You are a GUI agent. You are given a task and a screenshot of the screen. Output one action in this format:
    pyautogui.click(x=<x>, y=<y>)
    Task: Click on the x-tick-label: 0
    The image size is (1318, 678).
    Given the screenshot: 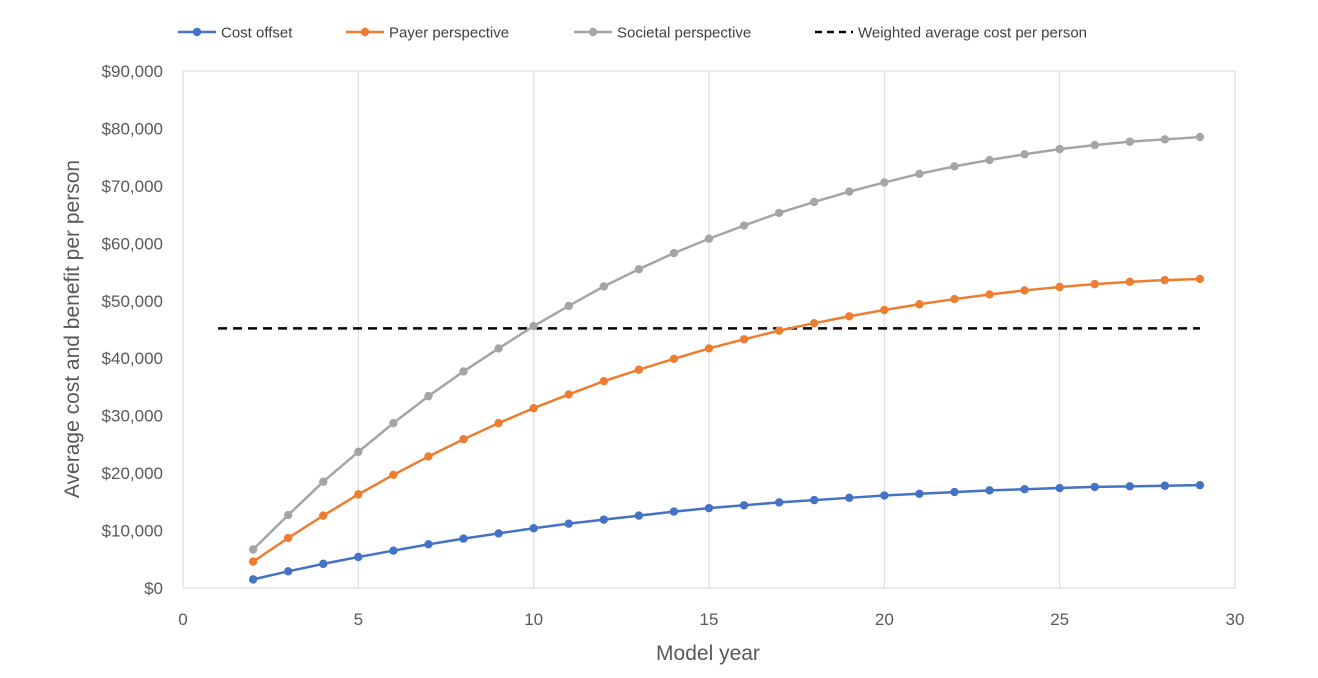 What is the action you would take?
    pyautogui.click(x=182, y=619)
    